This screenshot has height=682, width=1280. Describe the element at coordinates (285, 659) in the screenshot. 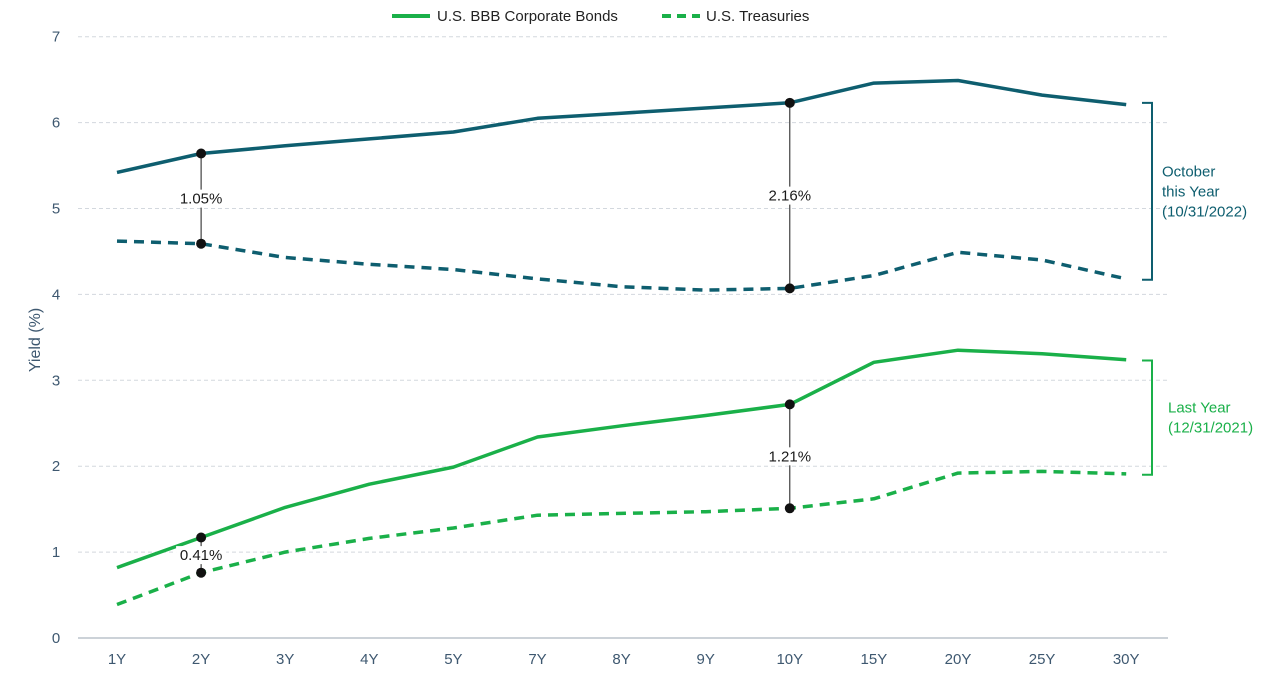

I see `x-tick-label-3Y: 3Y` at that location.